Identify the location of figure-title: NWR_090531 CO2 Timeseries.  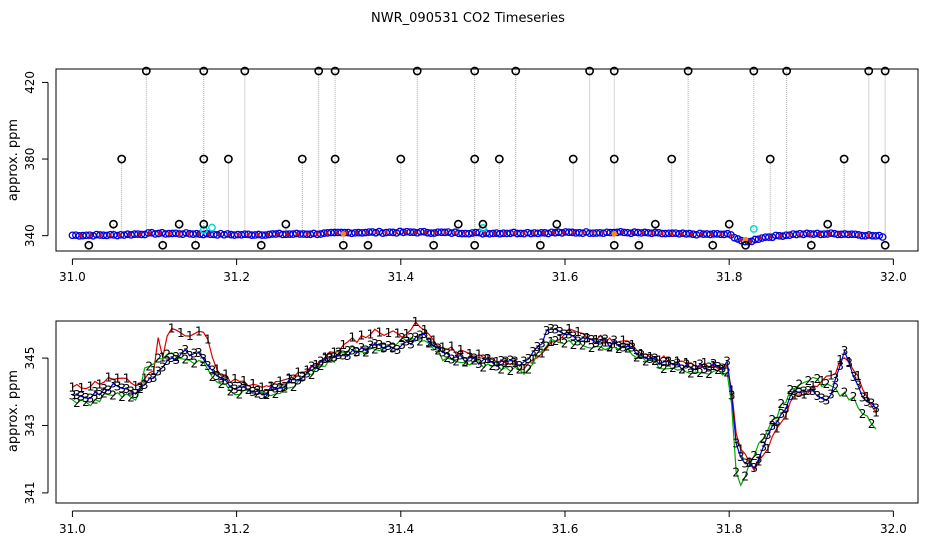
(468, 18).